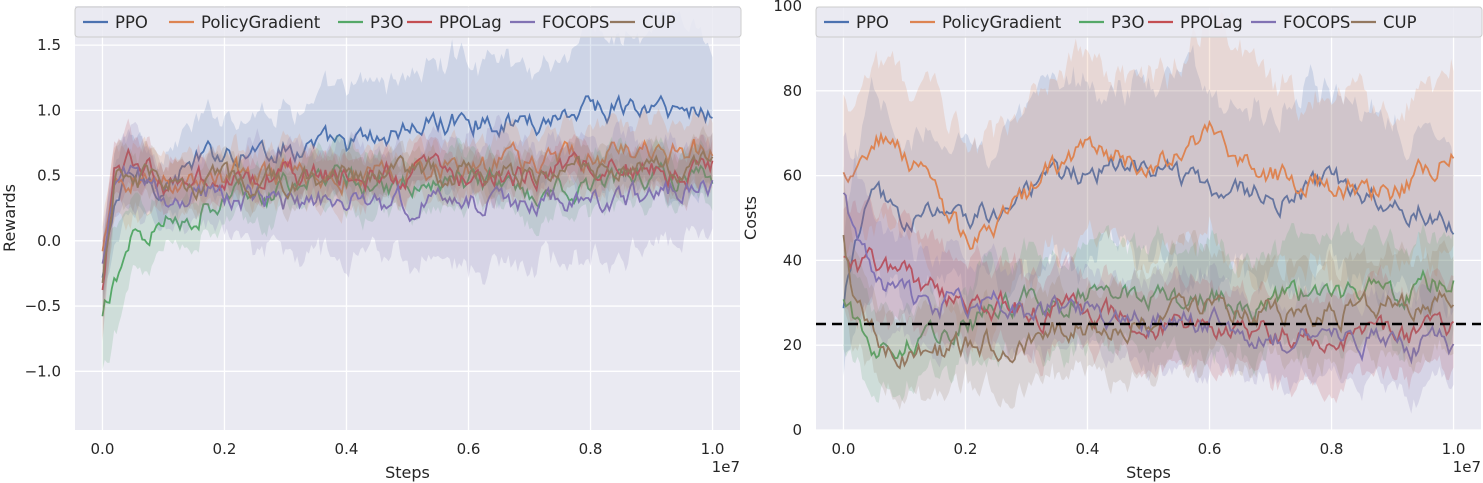 This screenshot has width=1483, height=483. I want to click on y-axis-label: Costs, so click(750, 218).